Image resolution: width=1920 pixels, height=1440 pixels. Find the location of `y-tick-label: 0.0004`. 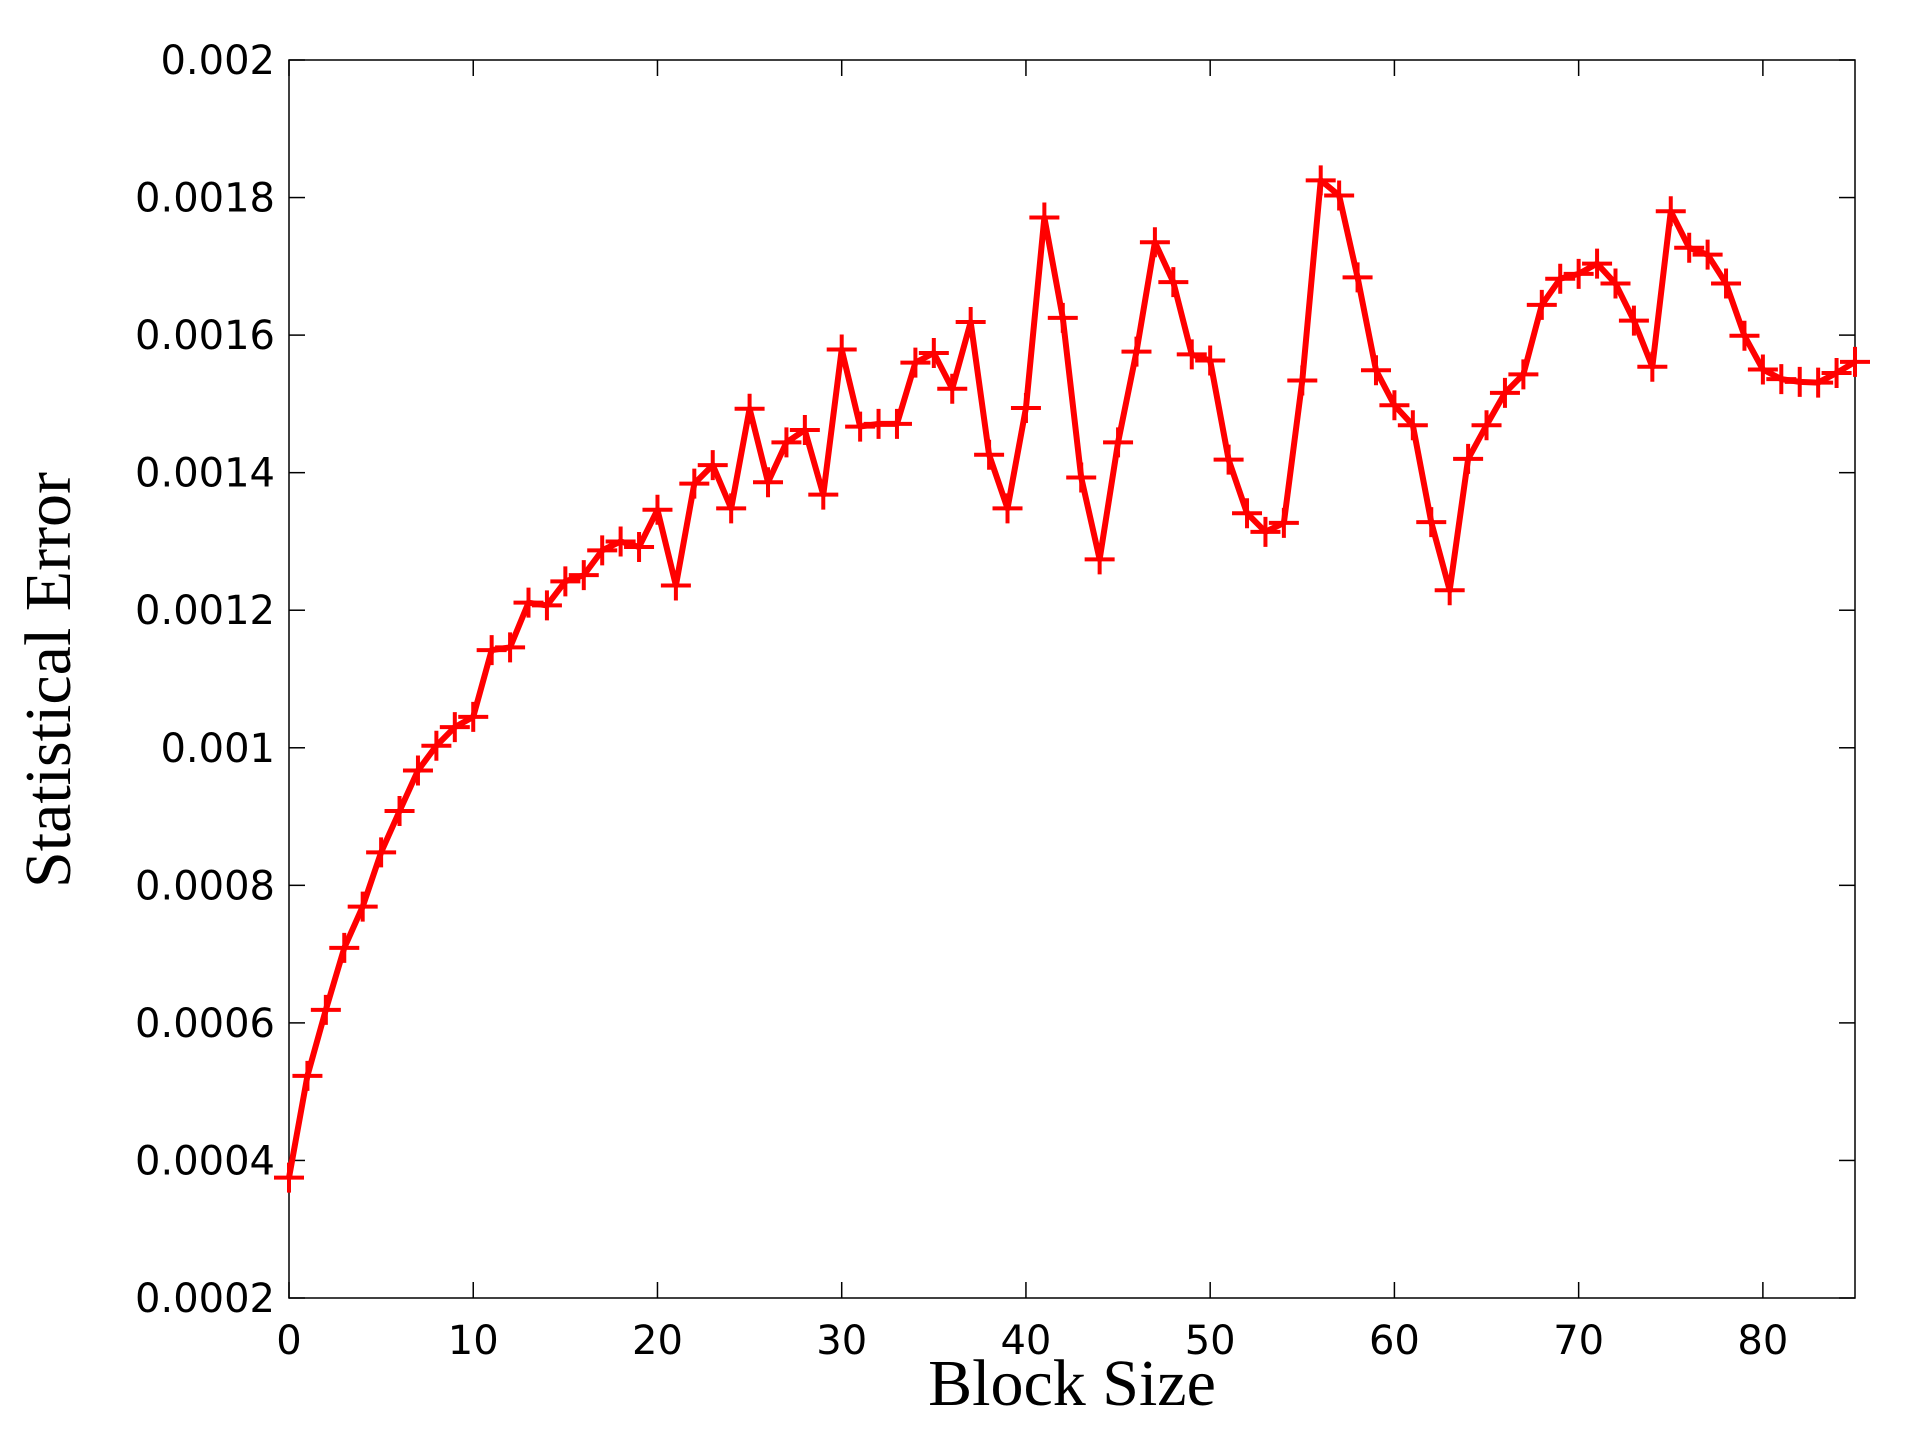

y-tick-label: 0.0004 is located at coordinates (205, 1161).